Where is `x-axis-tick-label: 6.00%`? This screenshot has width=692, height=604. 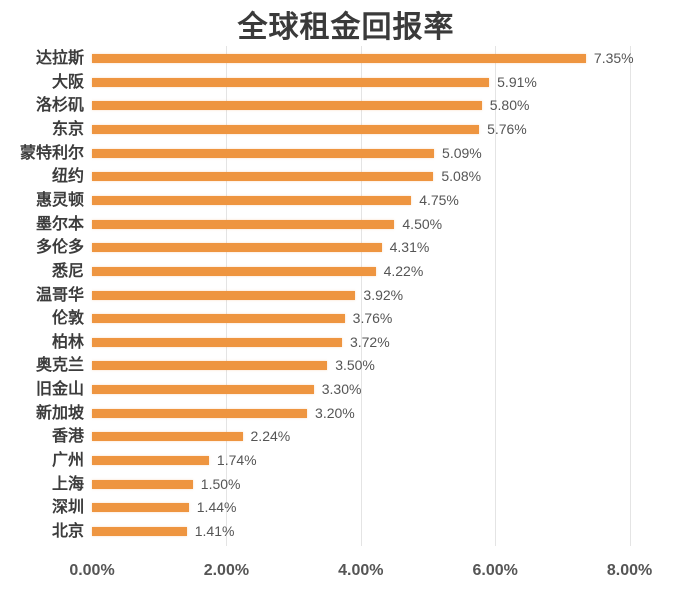 x-axis-tick-label: 6.00% is located at coordinates (495, 570).